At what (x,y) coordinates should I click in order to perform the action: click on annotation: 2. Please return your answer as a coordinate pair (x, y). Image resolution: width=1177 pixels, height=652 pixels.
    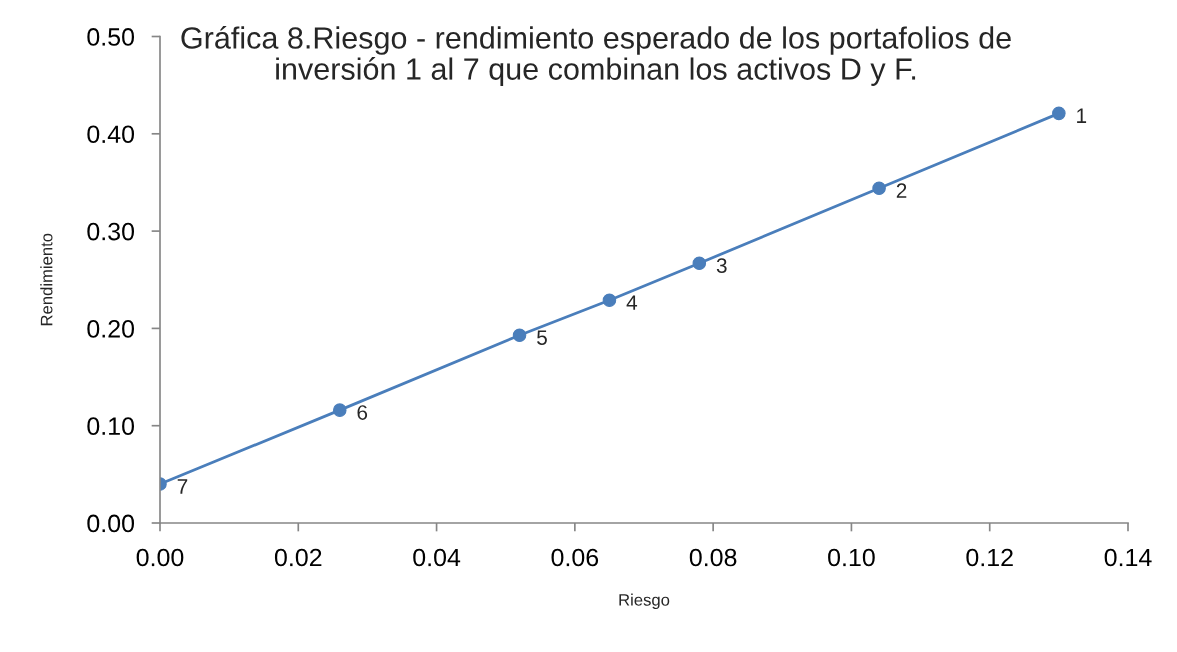
    Looking at the image, I should click on (901, 190).